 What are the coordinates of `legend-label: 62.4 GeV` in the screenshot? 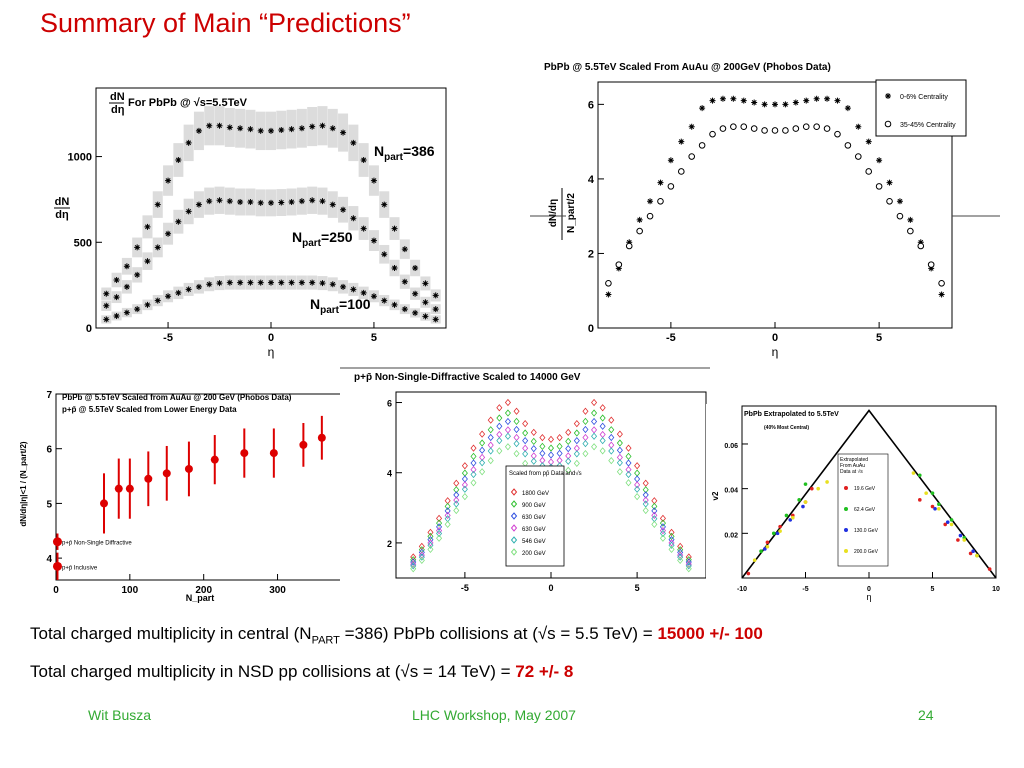 It's located at (865, 510).